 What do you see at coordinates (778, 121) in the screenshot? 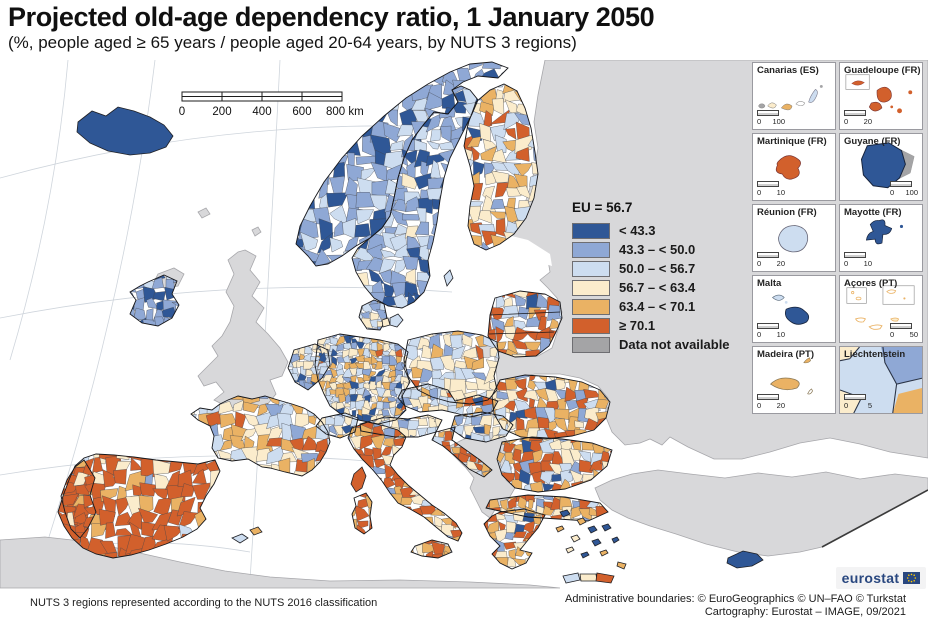
I see `inset-scale-max: 100` at bounding box center [778, 121].